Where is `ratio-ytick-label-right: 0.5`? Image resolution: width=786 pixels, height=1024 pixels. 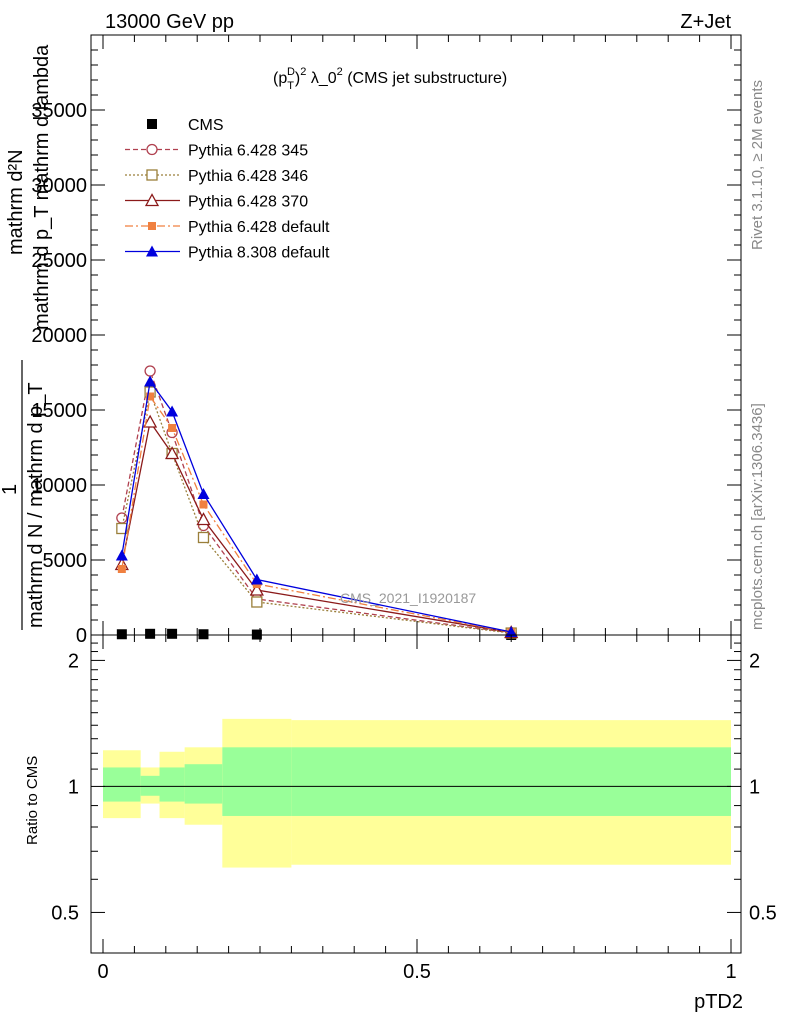
ratio-ytick-label-right: 0.5 is located at coordinates (763, 913).